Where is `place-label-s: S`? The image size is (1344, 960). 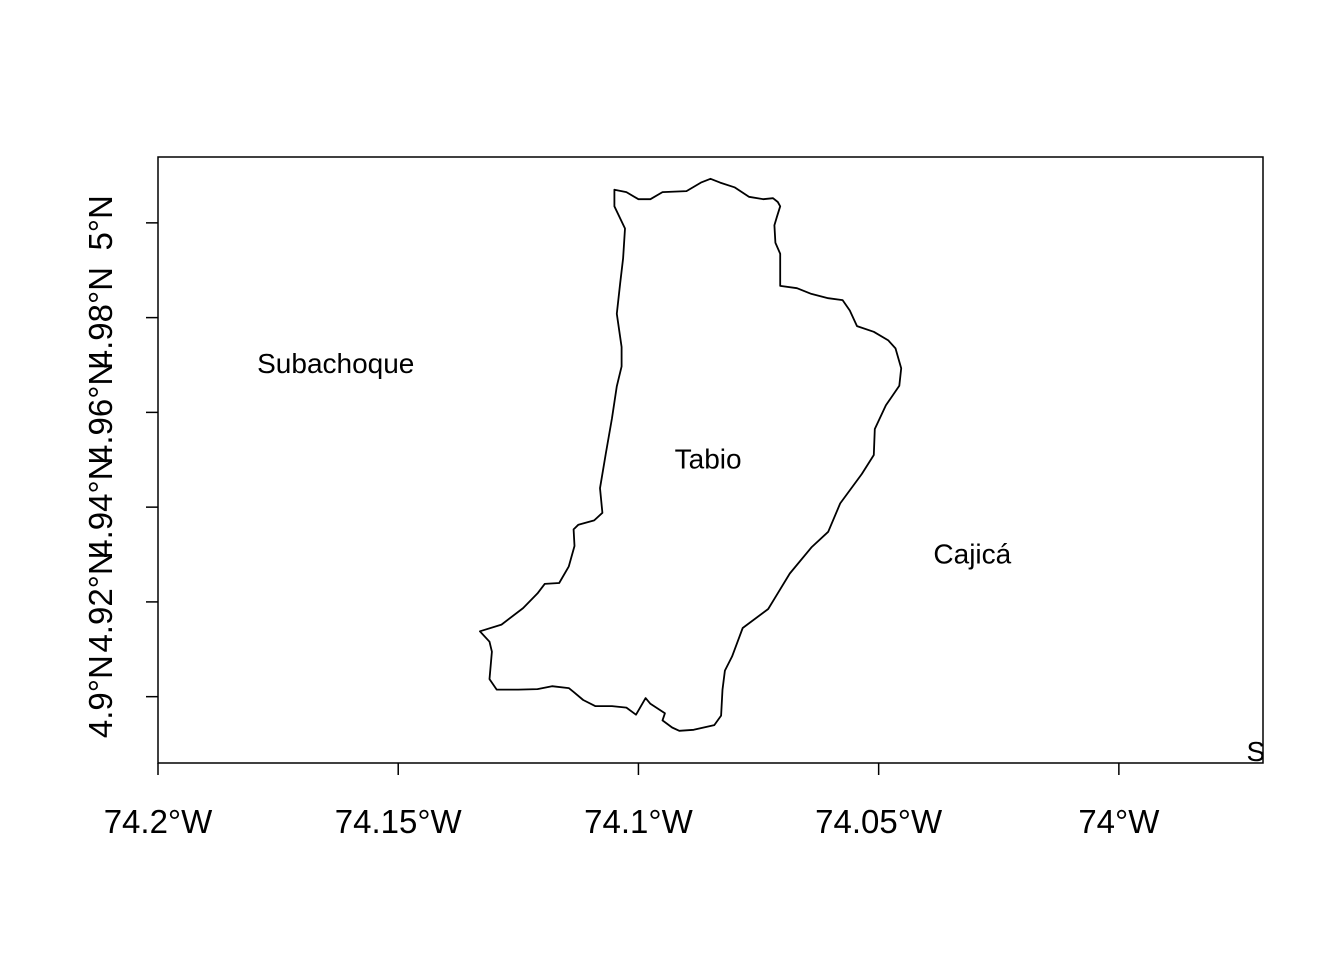
place-label-s: S is located at coordinates (1255, 751).